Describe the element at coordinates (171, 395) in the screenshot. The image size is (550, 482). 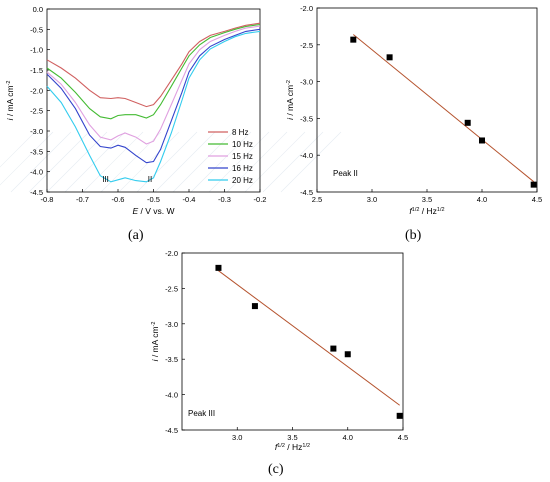
I see `panel-c-y-tick-label-4: -4.0` at that location.